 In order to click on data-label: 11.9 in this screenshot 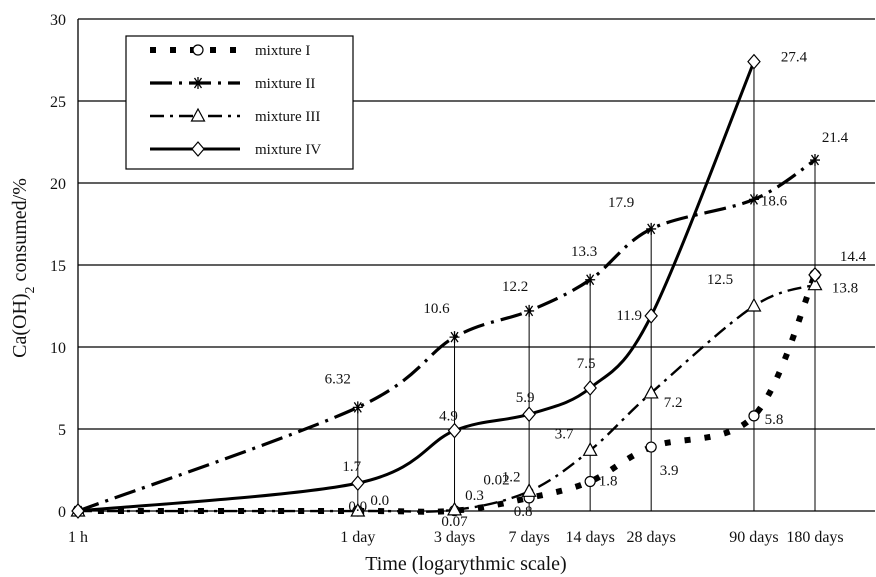, I will do `click(629, 316)`.